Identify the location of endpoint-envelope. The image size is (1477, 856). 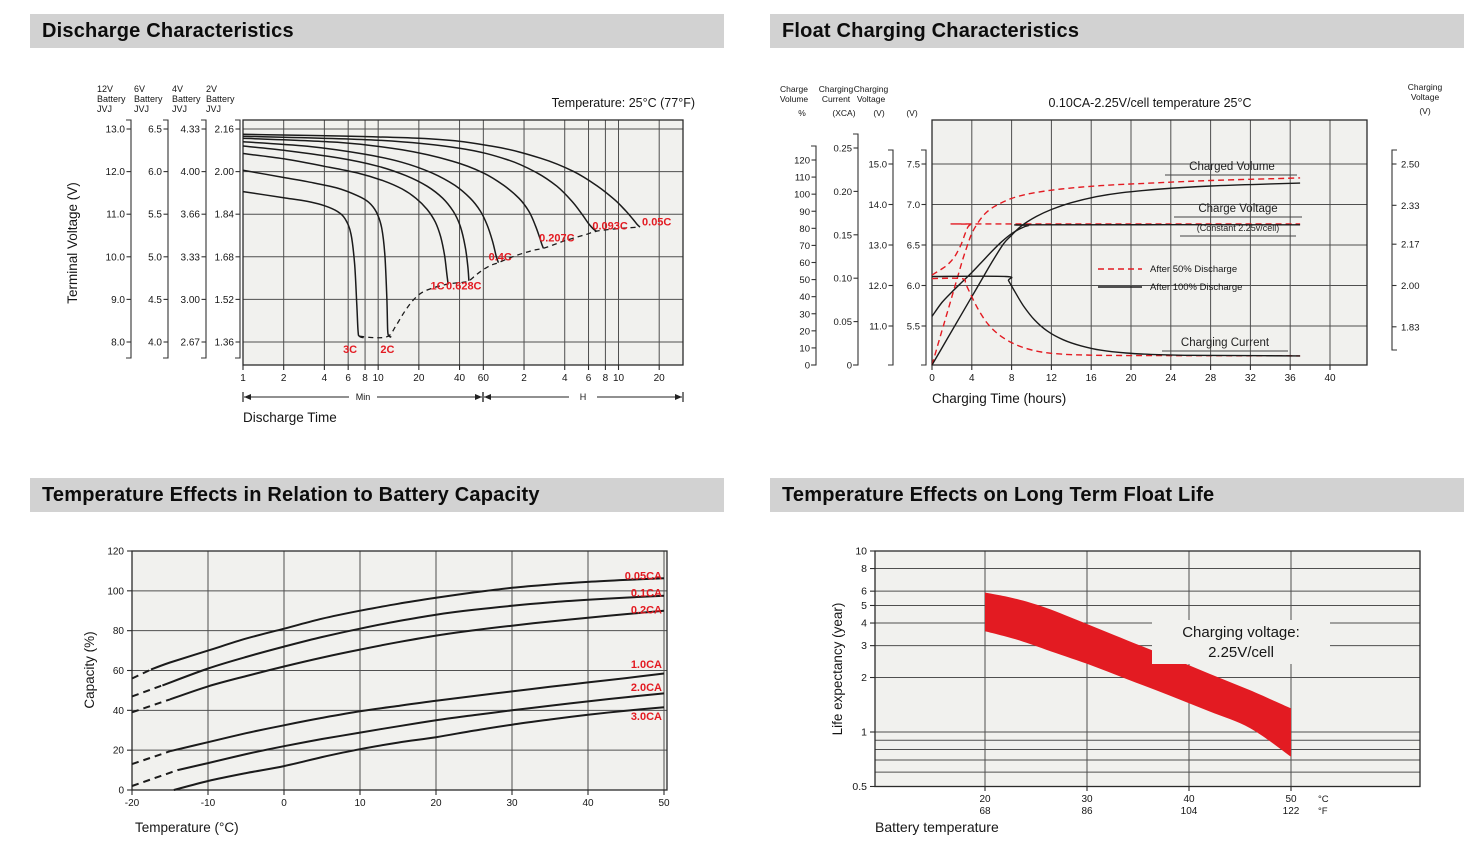
(500, 282).